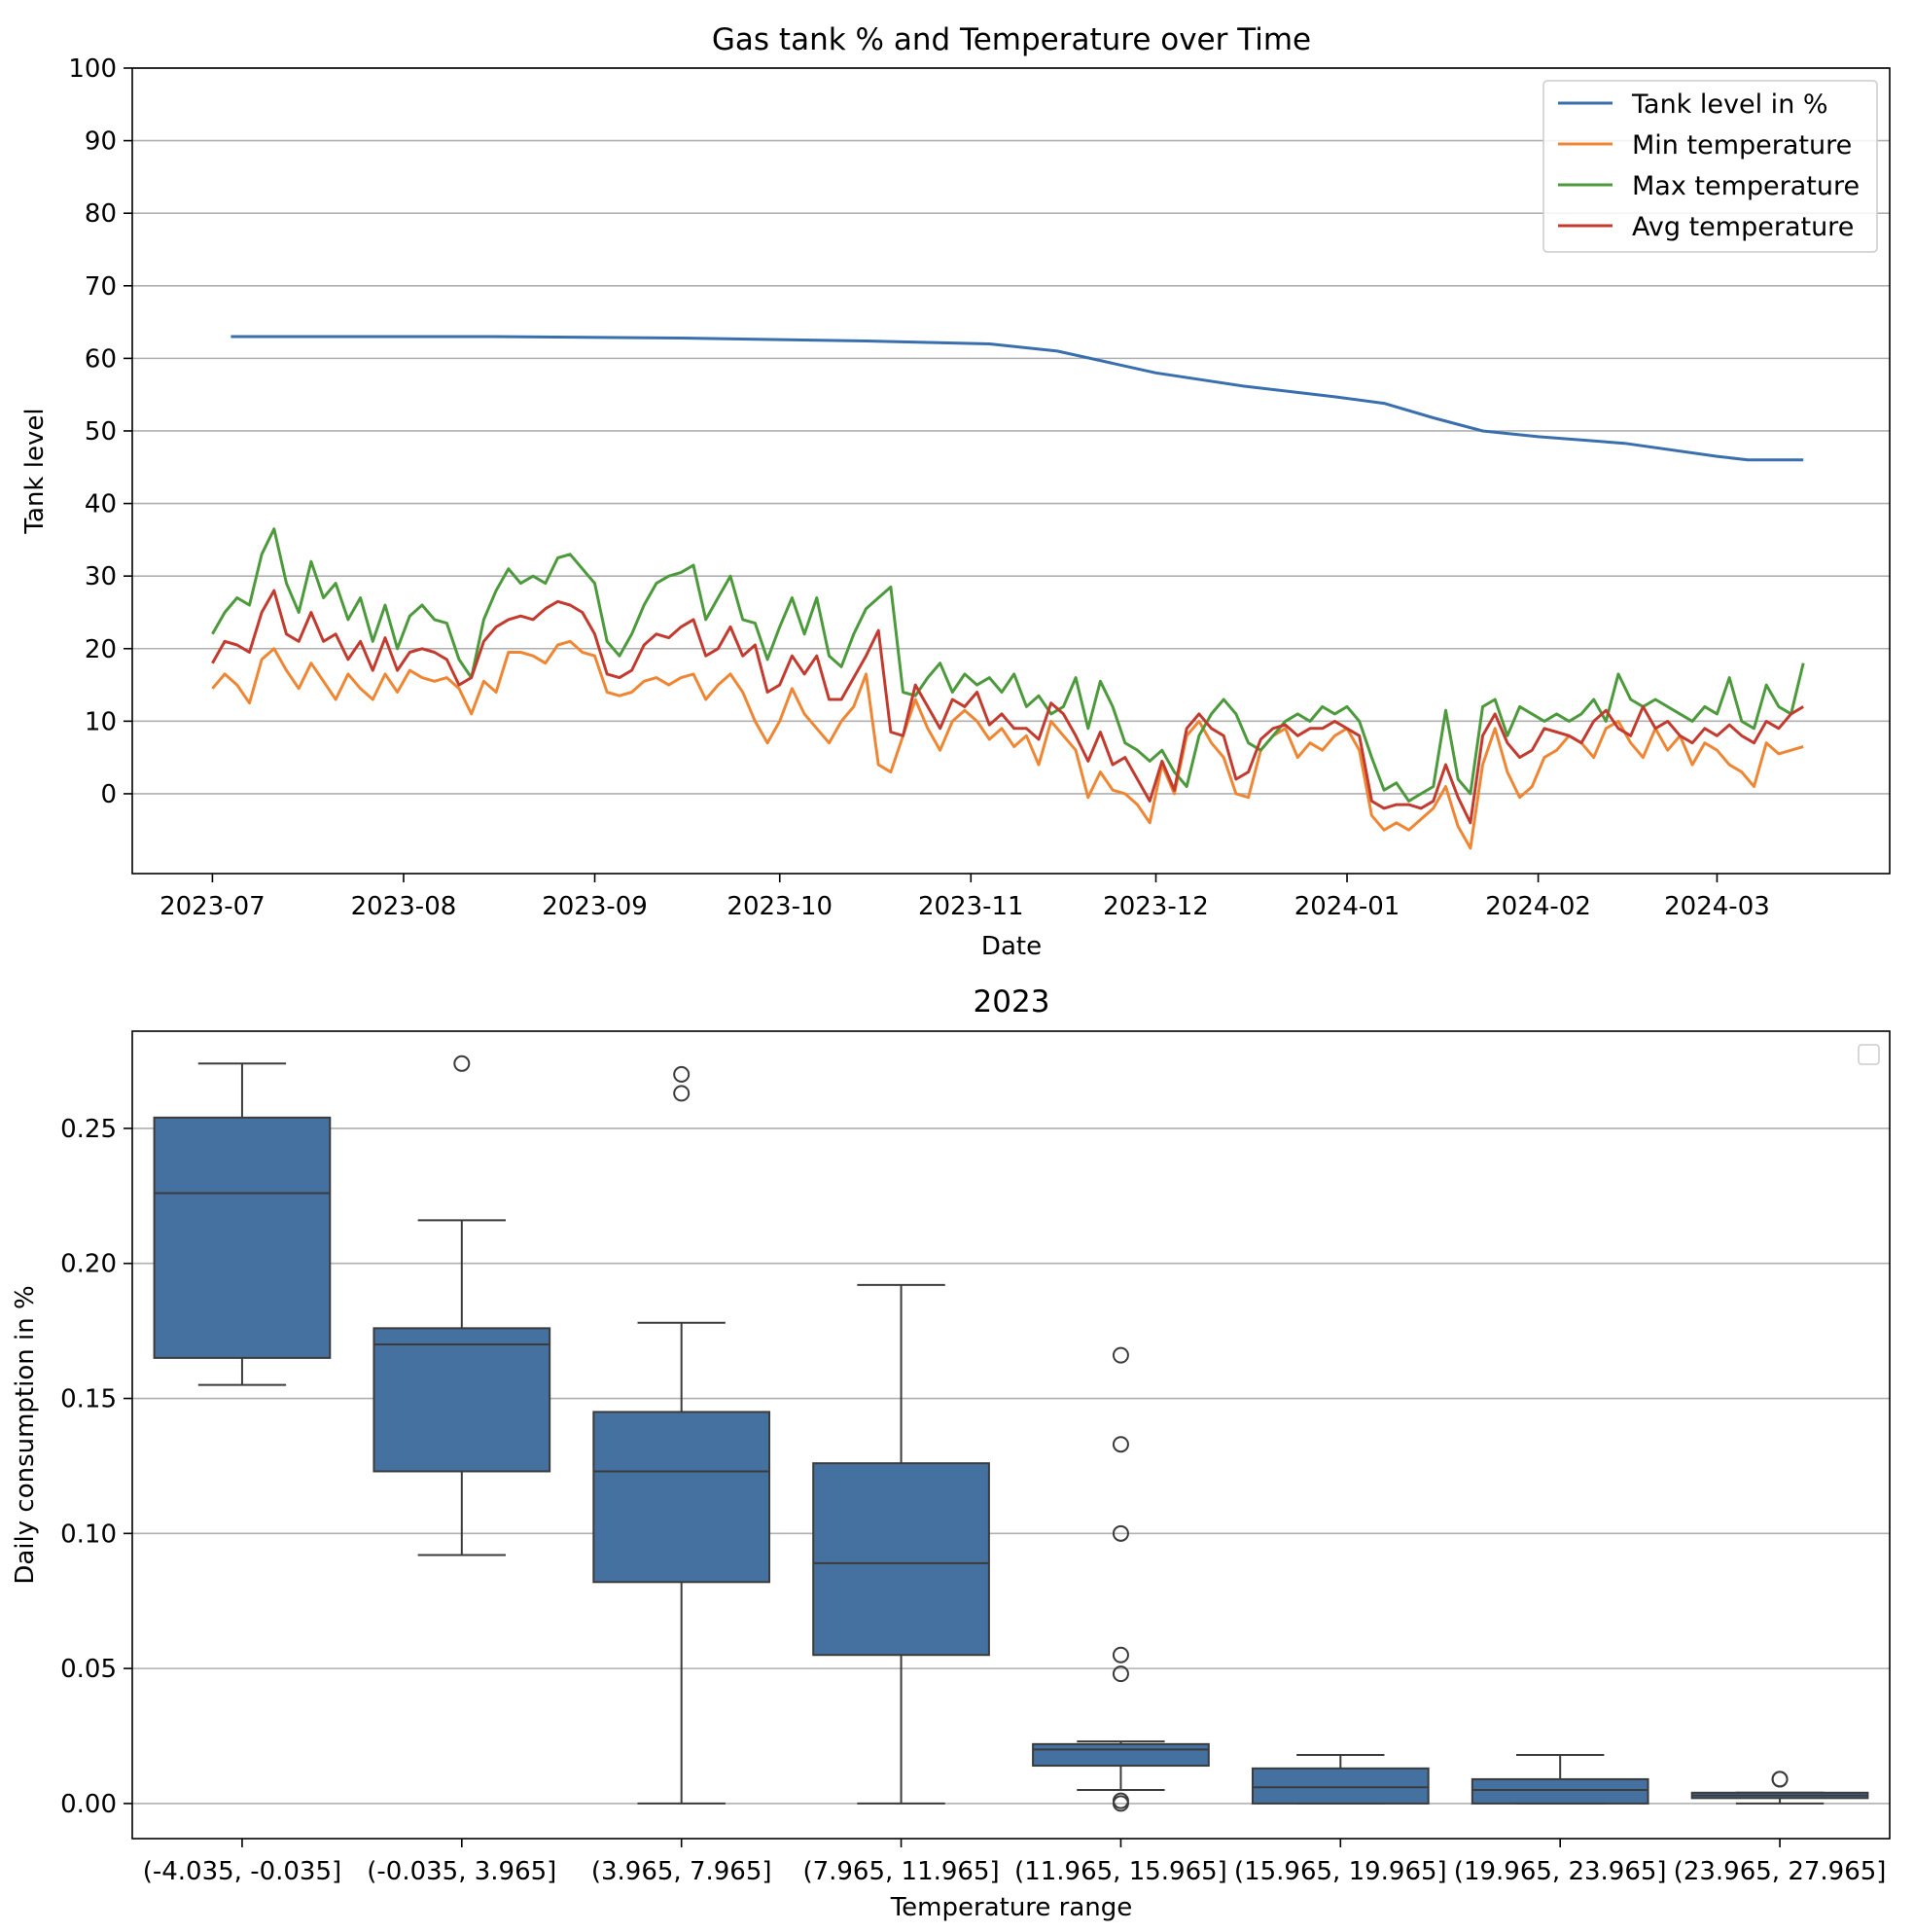  What do you see at coordinates (101, 721) in the screenshot?
I see `y-tick-label: 10` at bounding box center [101, 721].